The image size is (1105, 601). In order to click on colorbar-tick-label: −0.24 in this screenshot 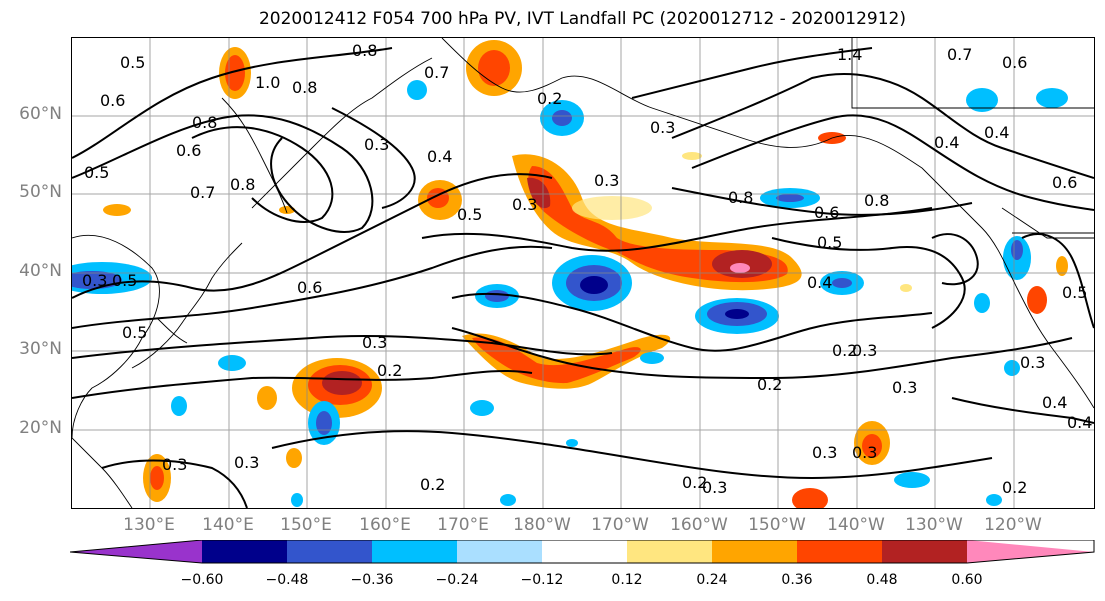, I will do `click(457, 580)`.